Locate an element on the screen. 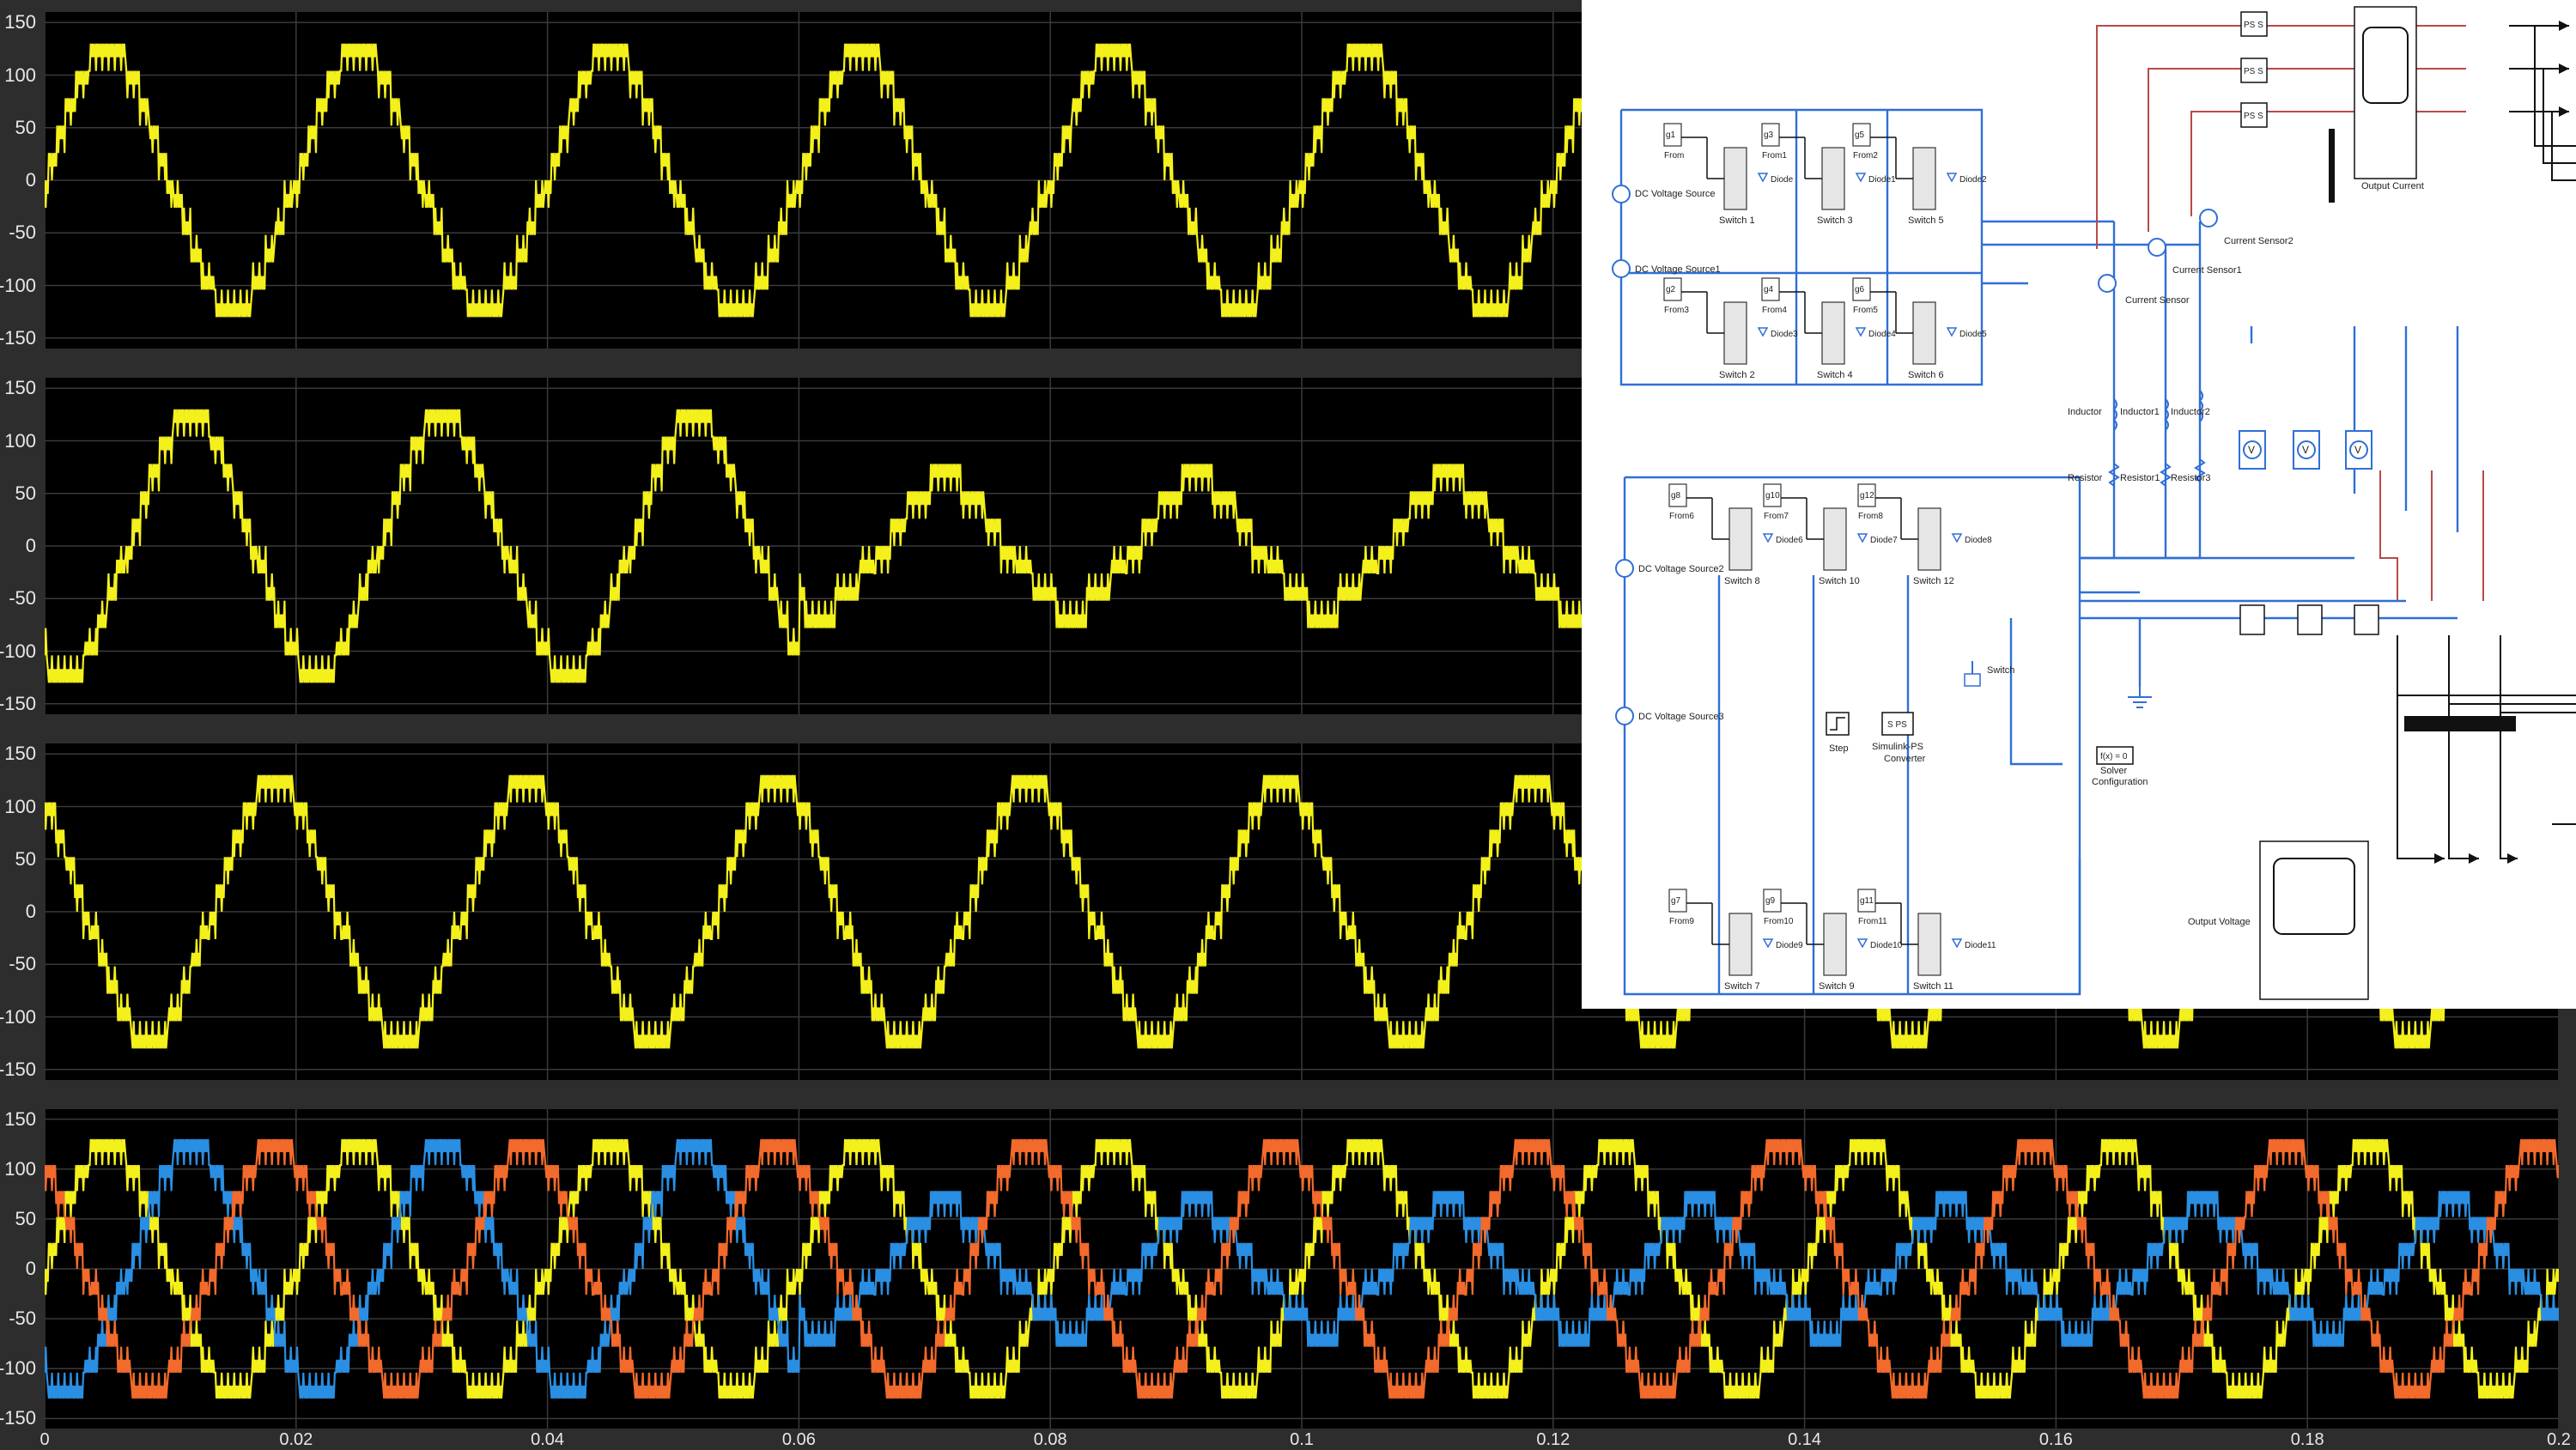  switch-block: Switch 9 g9 From10 Diode10 is located at coordinates (1833, 941).